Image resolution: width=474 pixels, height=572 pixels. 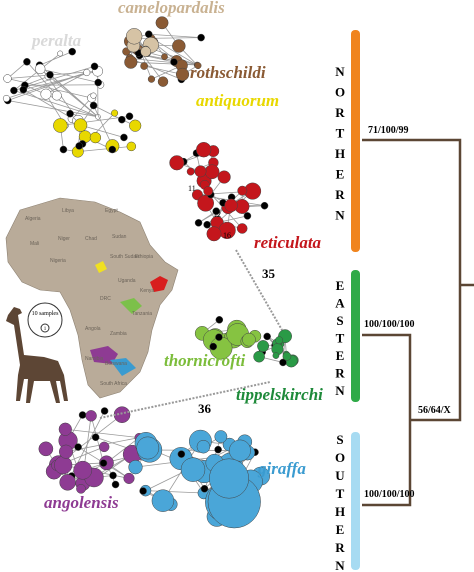 I want to click on clade-name: EASTERN, so click(x=340, y=339).